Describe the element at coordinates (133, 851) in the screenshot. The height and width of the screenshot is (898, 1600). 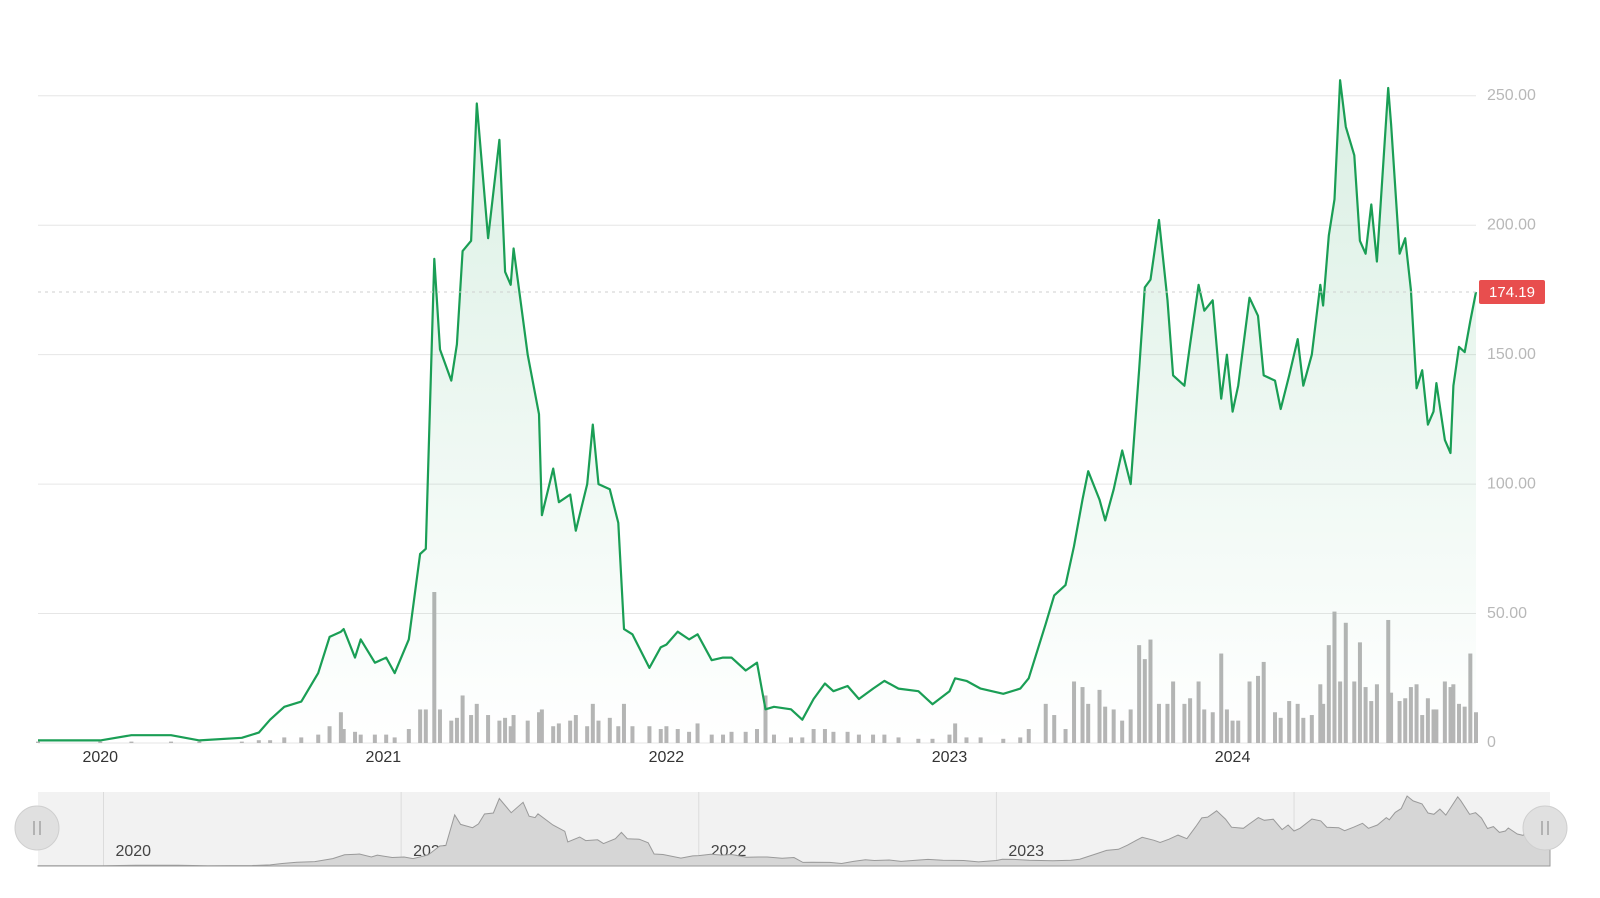
I see `navigator-label: 2020` at that location.